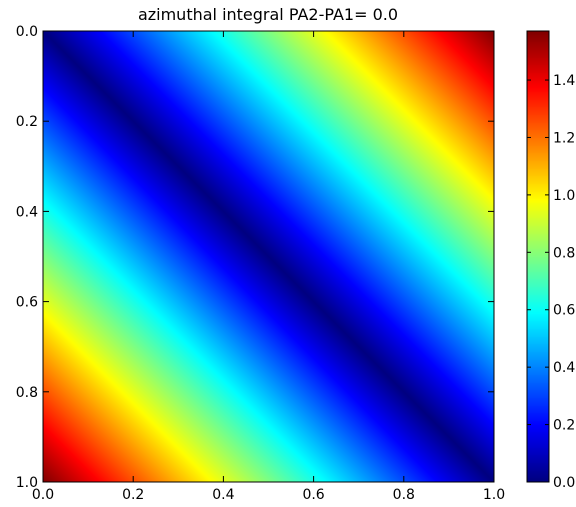 This screenshot has height=507, width=576. I want to click on y-tick-label: 0.6, so click(27, 303).